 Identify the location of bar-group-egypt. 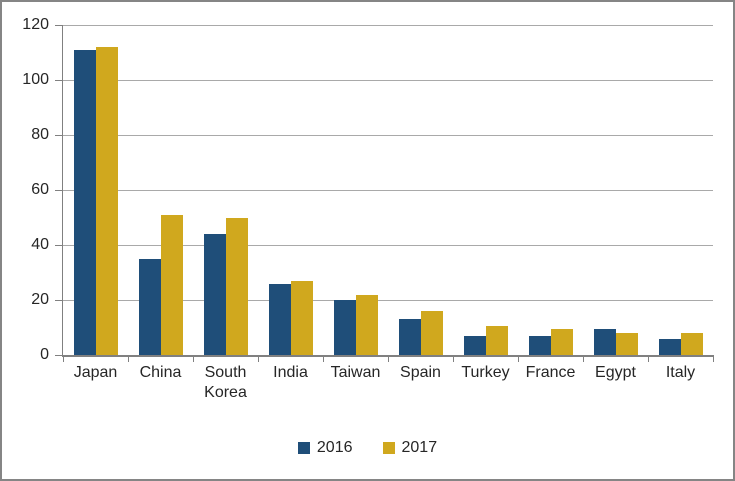
(615, 190).